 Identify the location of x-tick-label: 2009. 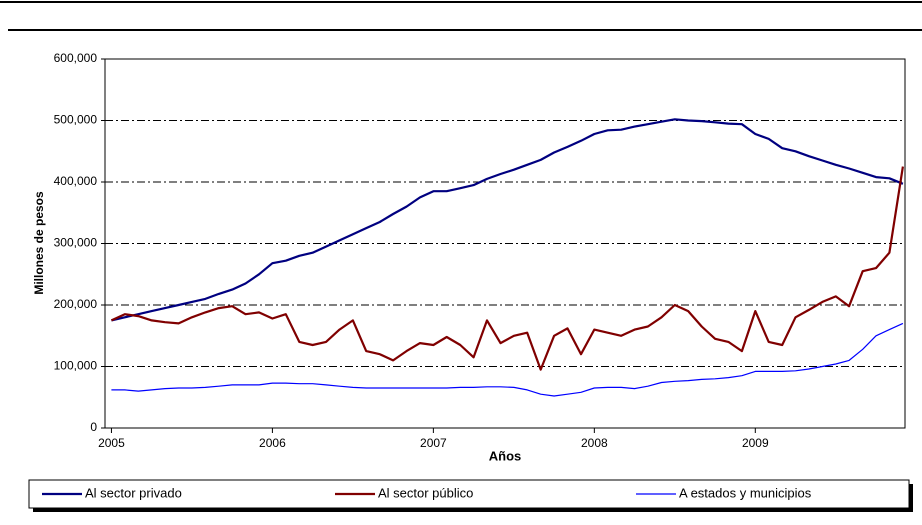
(755, 443).